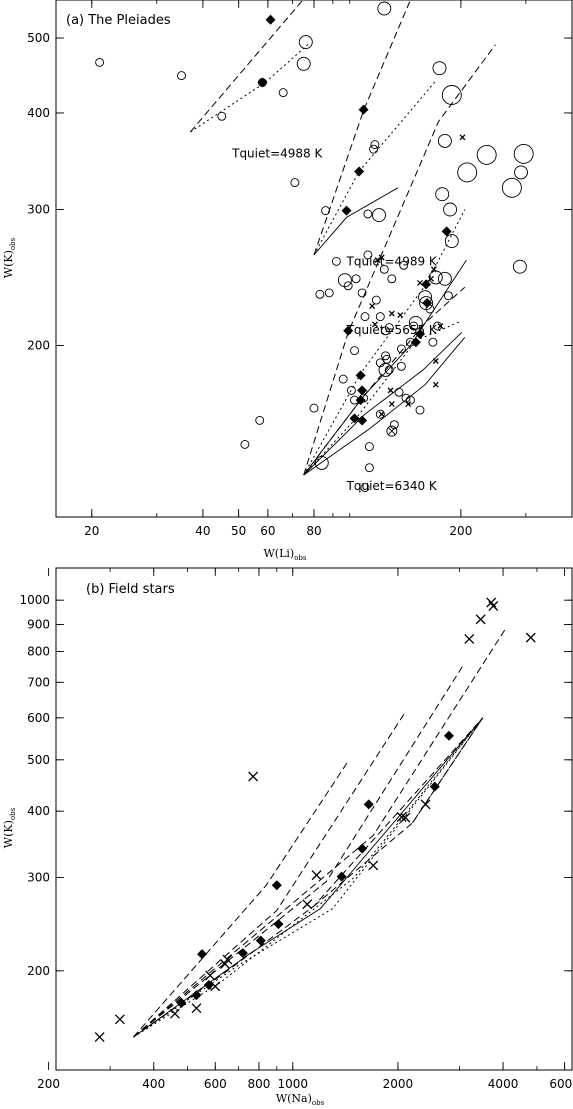  What do you see at coordinates (215, 1084) in the screenshot?
I see `x-tick-label: 600` at bounding box center [215, 1084].